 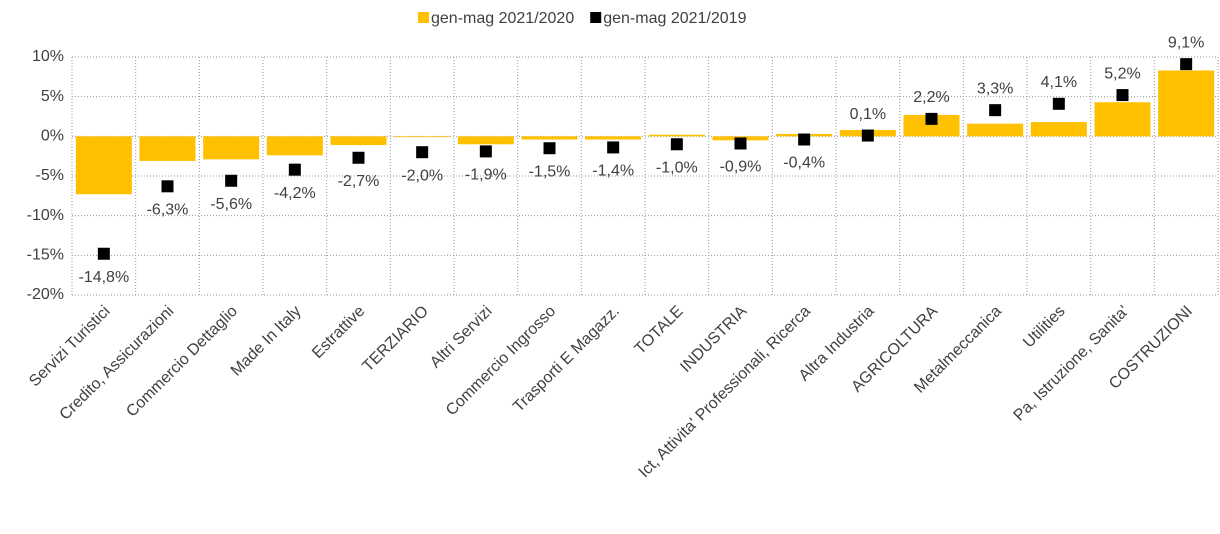 I want to click on x-tick-label: Credito, Assicurazioni, so click(x=117, y=363).